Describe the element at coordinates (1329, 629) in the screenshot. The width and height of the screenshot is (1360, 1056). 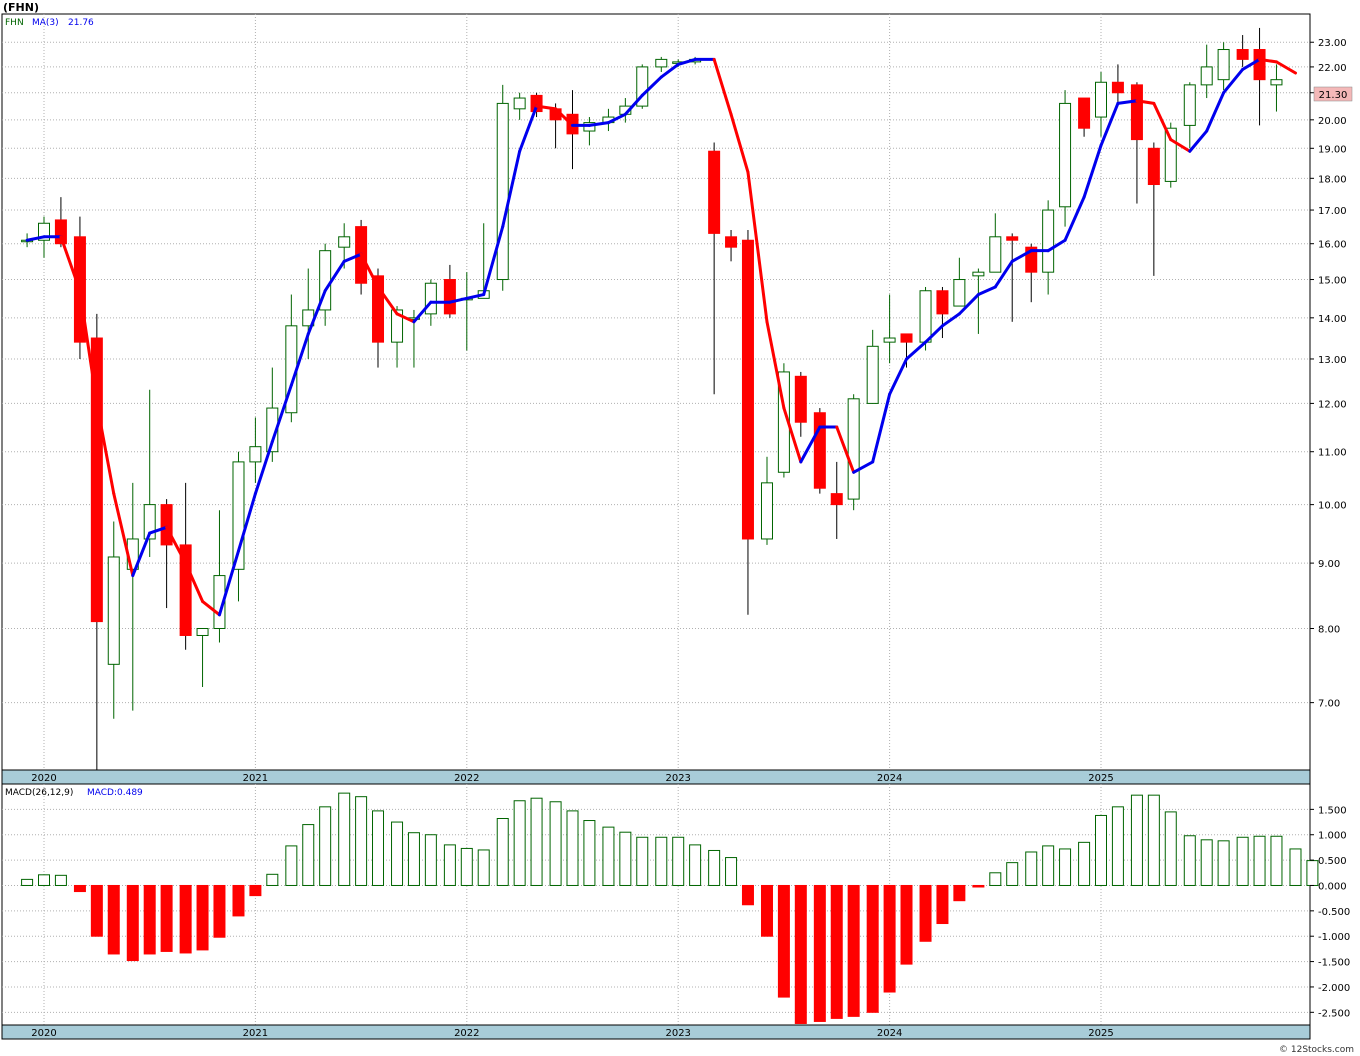
I see `price-y-tick-label: 8.00` at that location.